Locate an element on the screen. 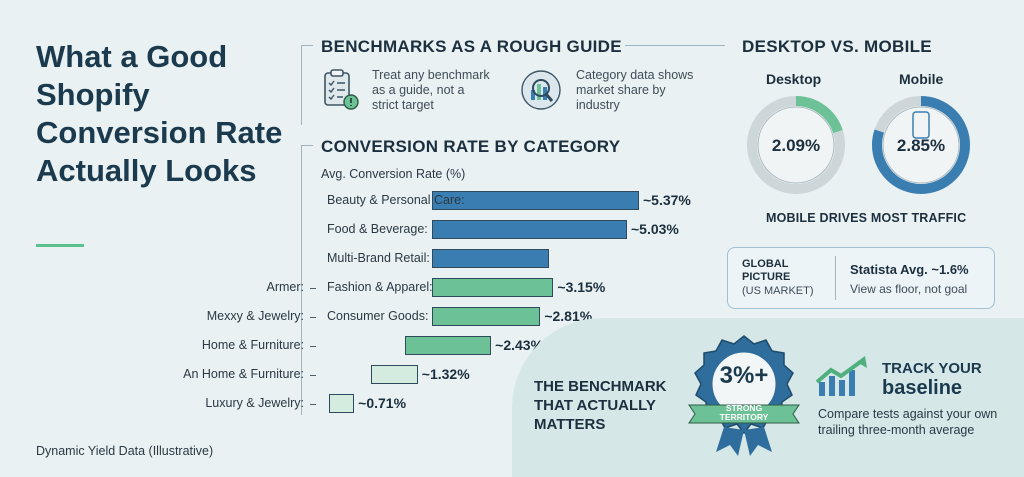 The image size is (1024, 477). category-label: Consumer Goods: is located at coordinates (378, 316).